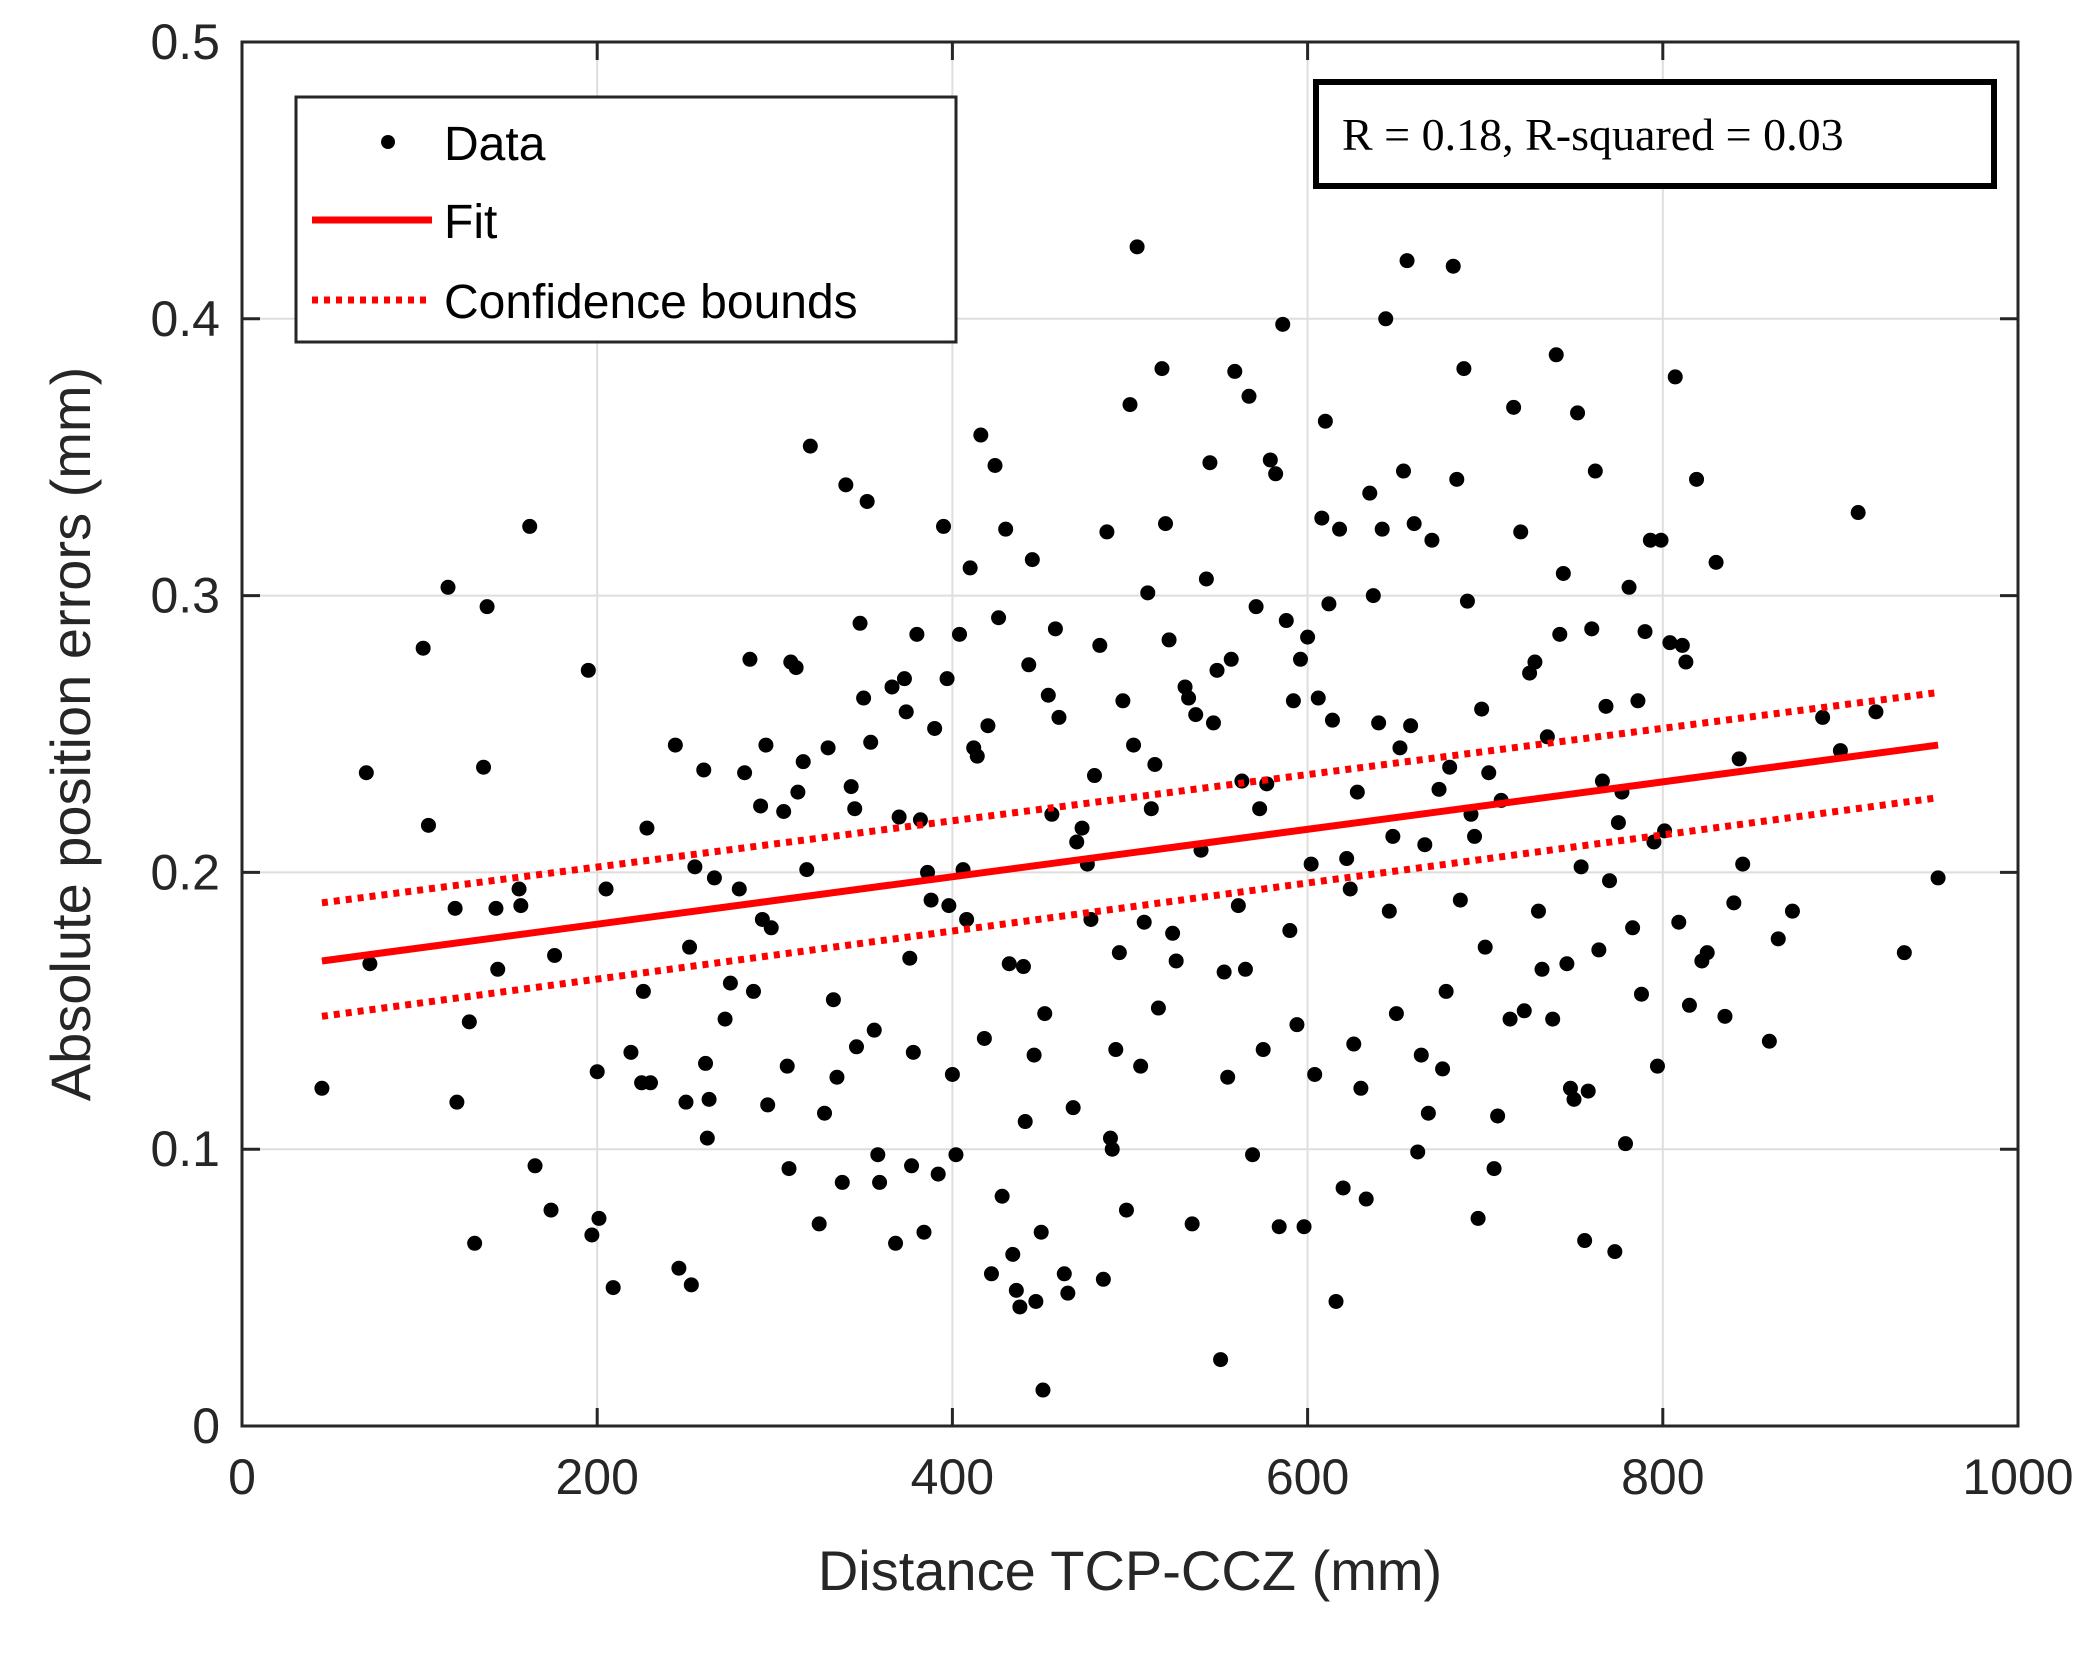 The height and width of the screenshot is (1655, 2099). I want to click on upper-confidence-bound-line, so click(1130, 798).